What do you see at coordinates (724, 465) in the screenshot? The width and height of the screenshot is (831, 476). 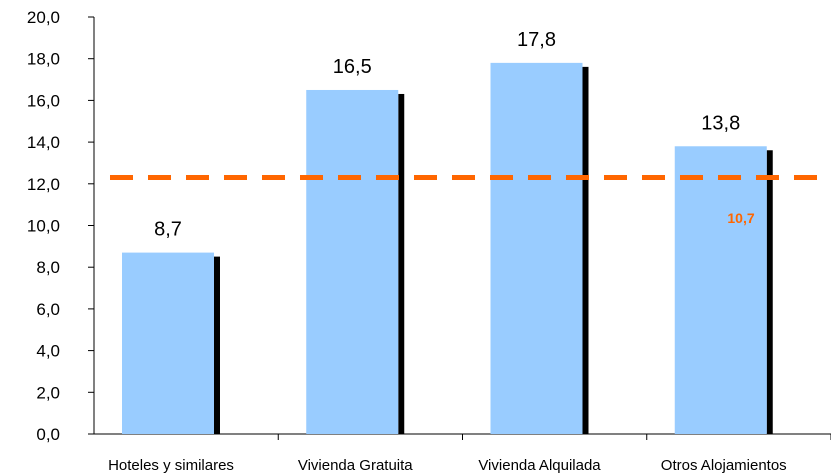 I see `x-tick-label: Otros Alojamientos` at bounding box center [724, 465].